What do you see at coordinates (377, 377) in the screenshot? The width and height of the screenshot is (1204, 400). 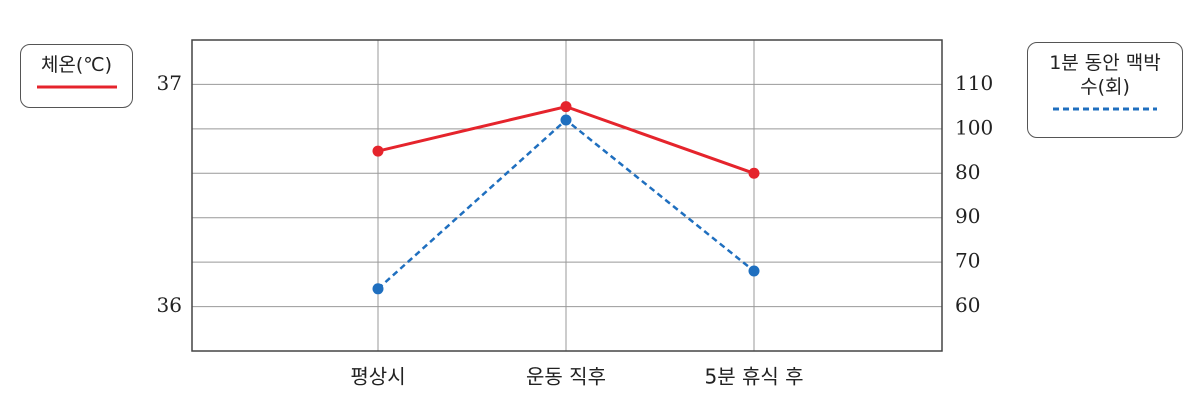 I see `x-tick-label: 평상시` at bounding box center [377, 377].